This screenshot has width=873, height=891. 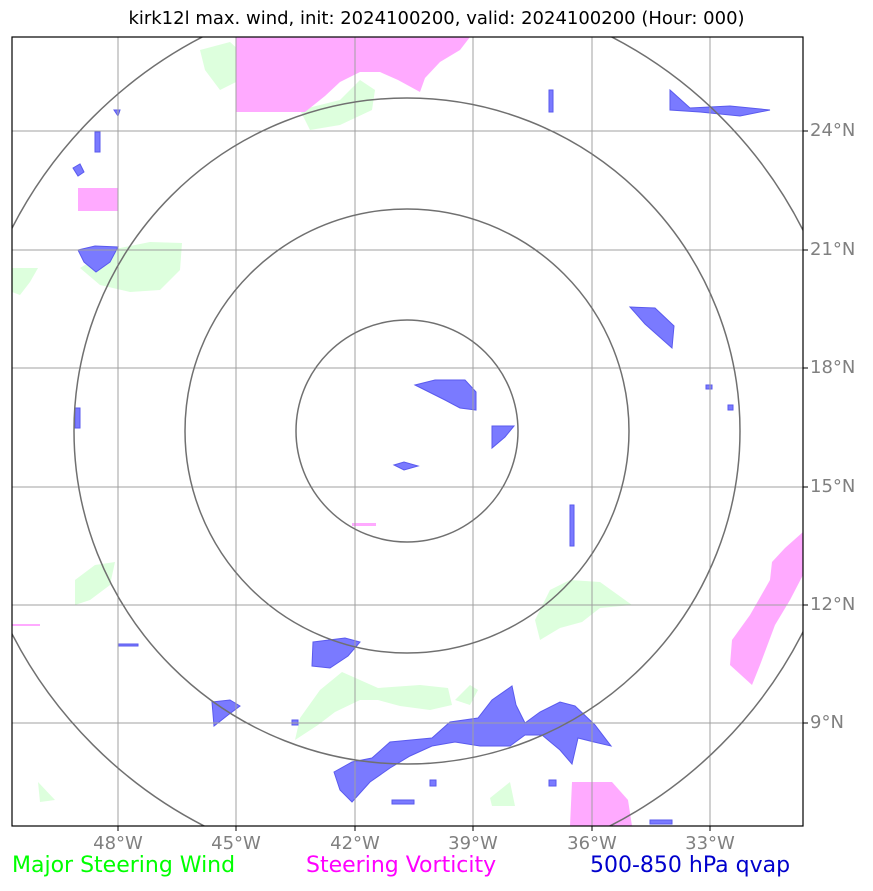 I want to click on legend-qvap: 500-850 hPa qvap, so click(x=690, y=865).